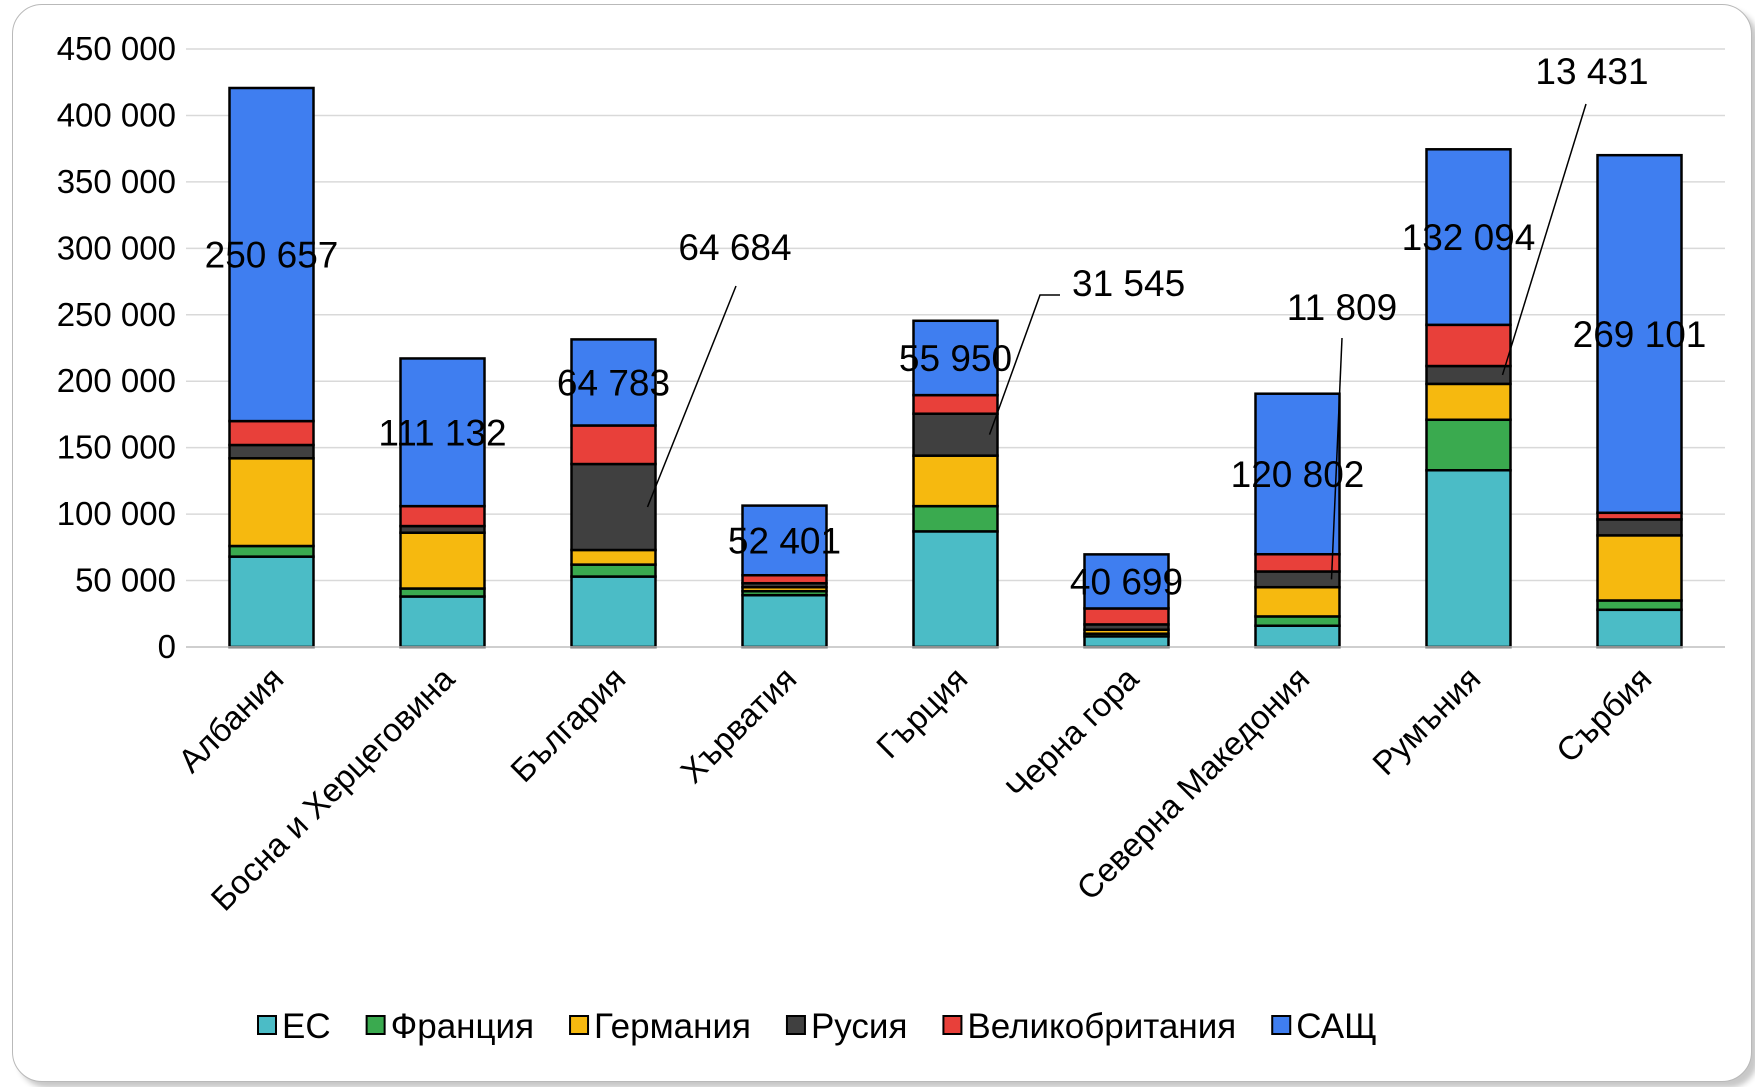  I want to click on legend-label: Франция, so click(462, 1026).